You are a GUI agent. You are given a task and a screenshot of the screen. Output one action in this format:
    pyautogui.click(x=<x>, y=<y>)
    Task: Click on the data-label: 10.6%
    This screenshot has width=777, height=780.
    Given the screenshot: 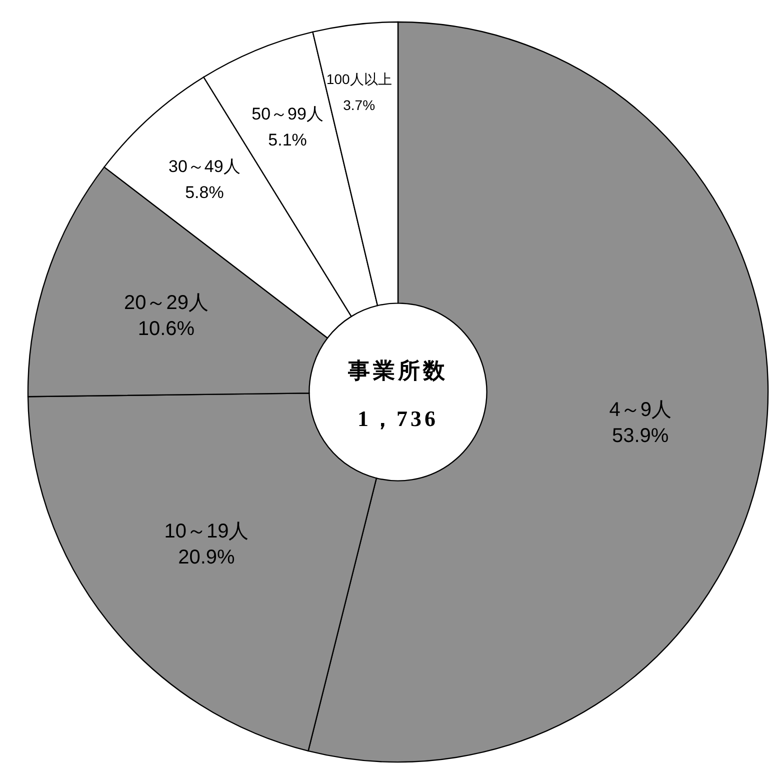 What is the action you would take?
    pyautogui.click(x=166, y=329)
    